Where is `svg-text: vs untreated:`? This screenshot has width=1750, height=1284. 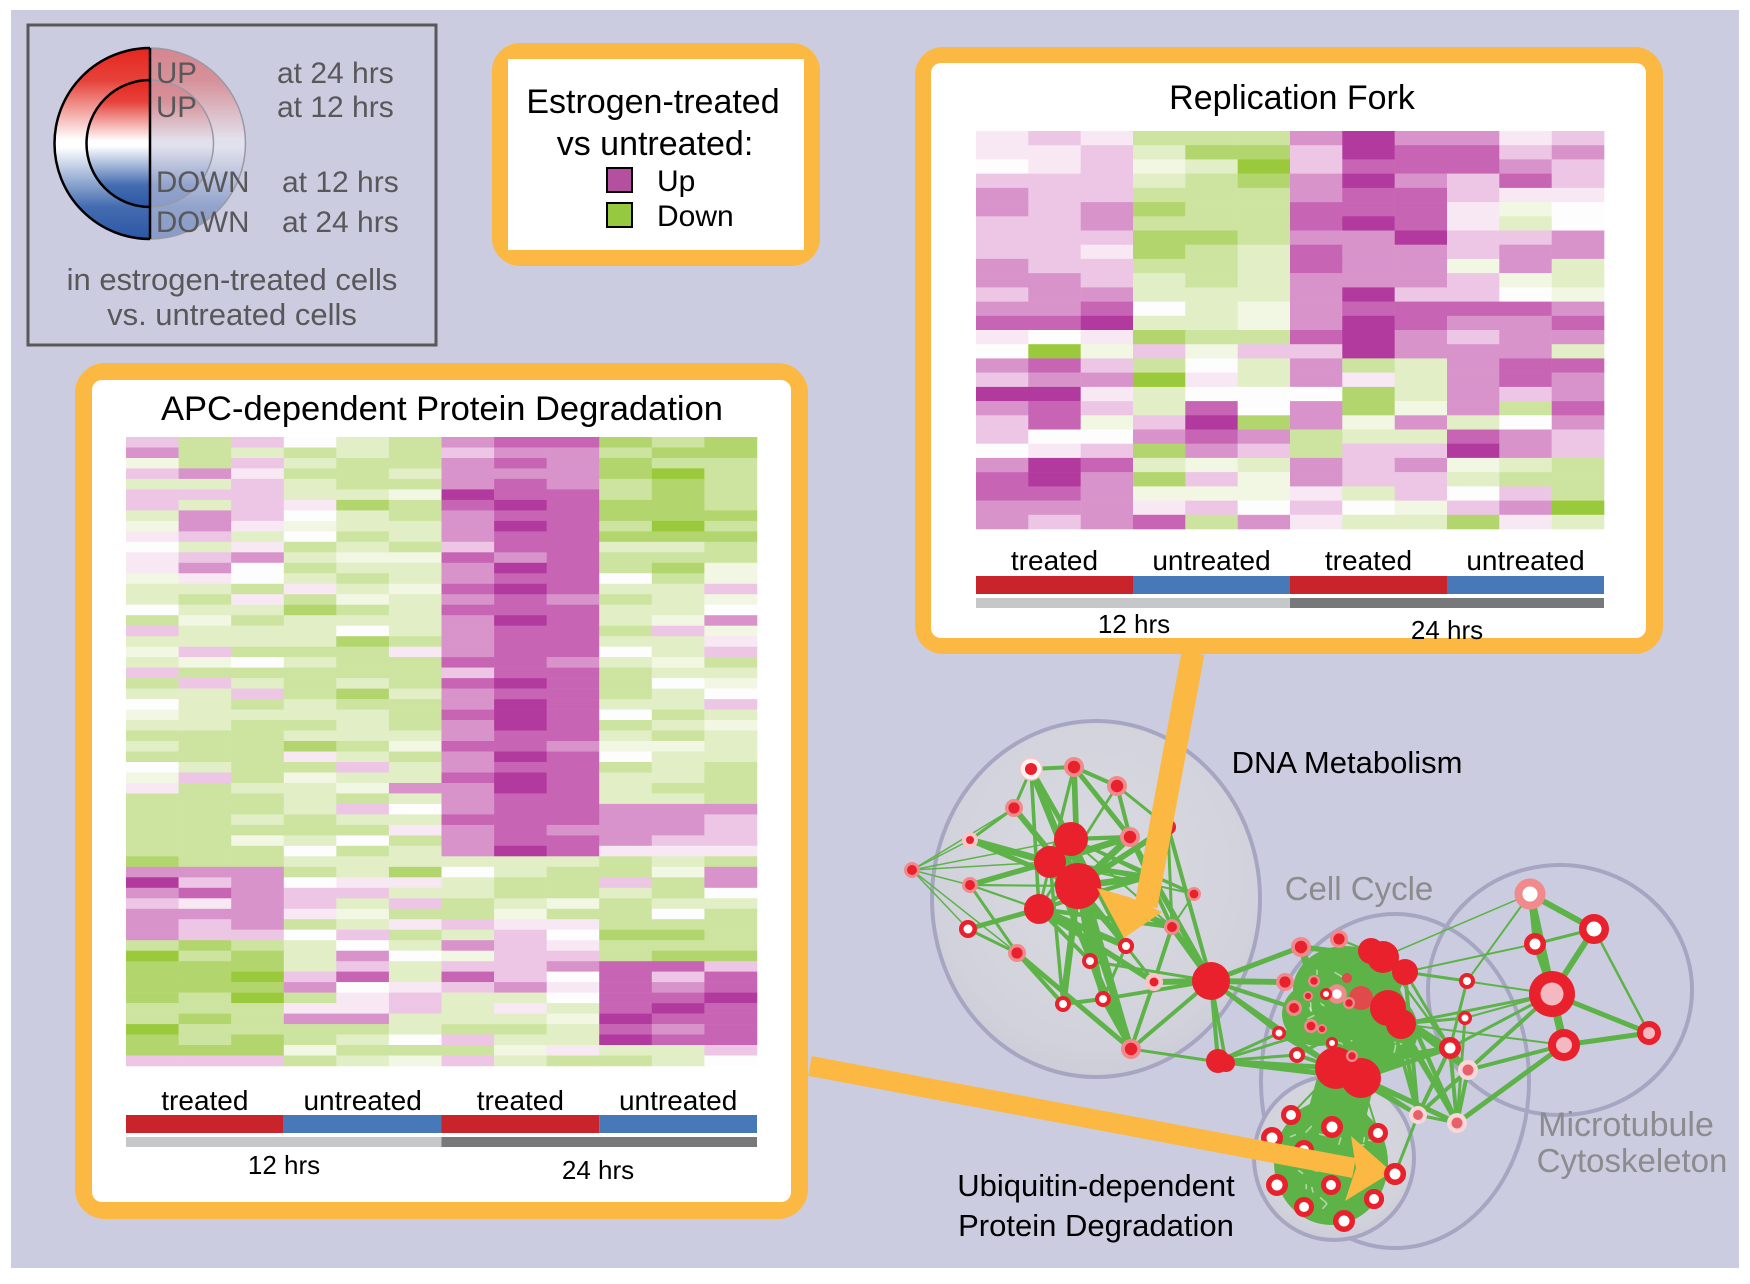 svg-text: vs untreated: is located at coordinates (655, 144).